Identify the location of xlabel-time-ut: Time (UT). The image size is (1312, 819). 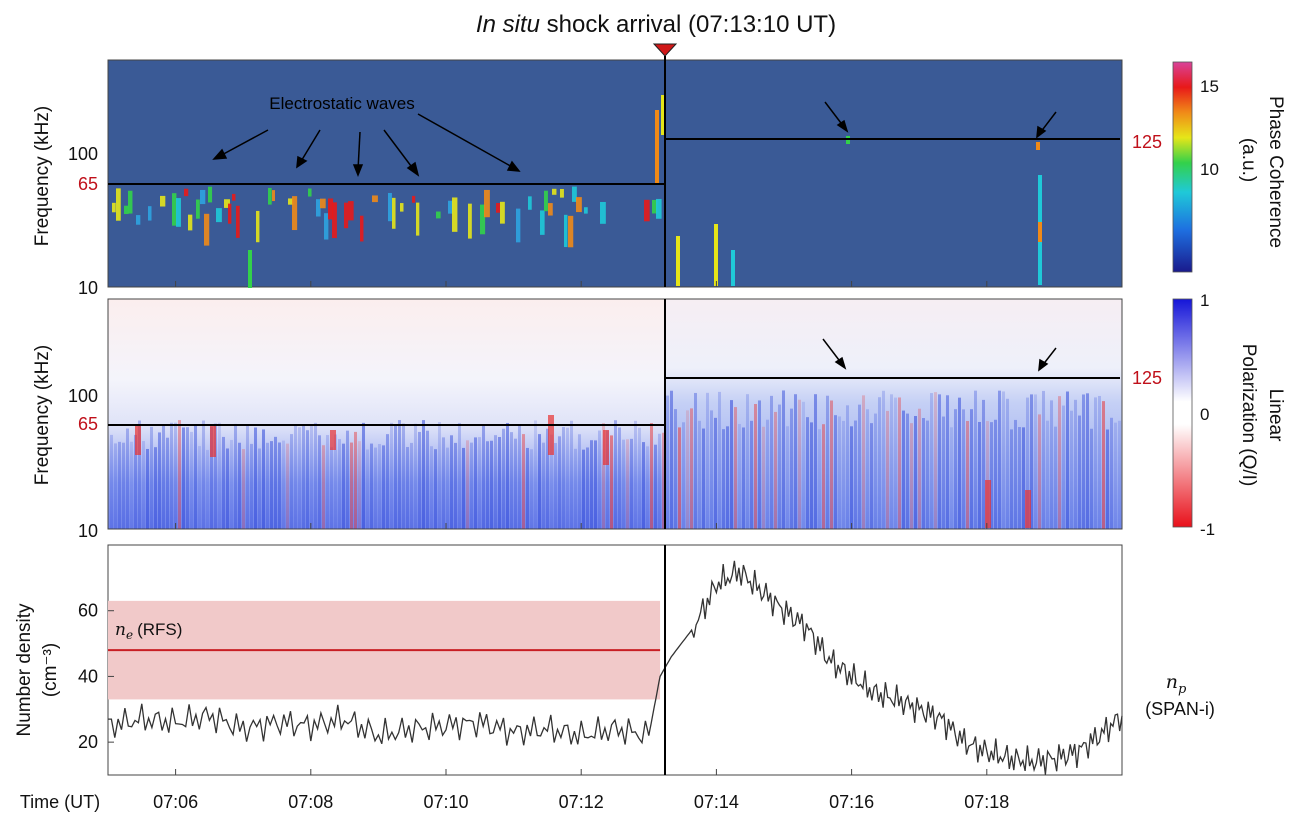
(60, 802).